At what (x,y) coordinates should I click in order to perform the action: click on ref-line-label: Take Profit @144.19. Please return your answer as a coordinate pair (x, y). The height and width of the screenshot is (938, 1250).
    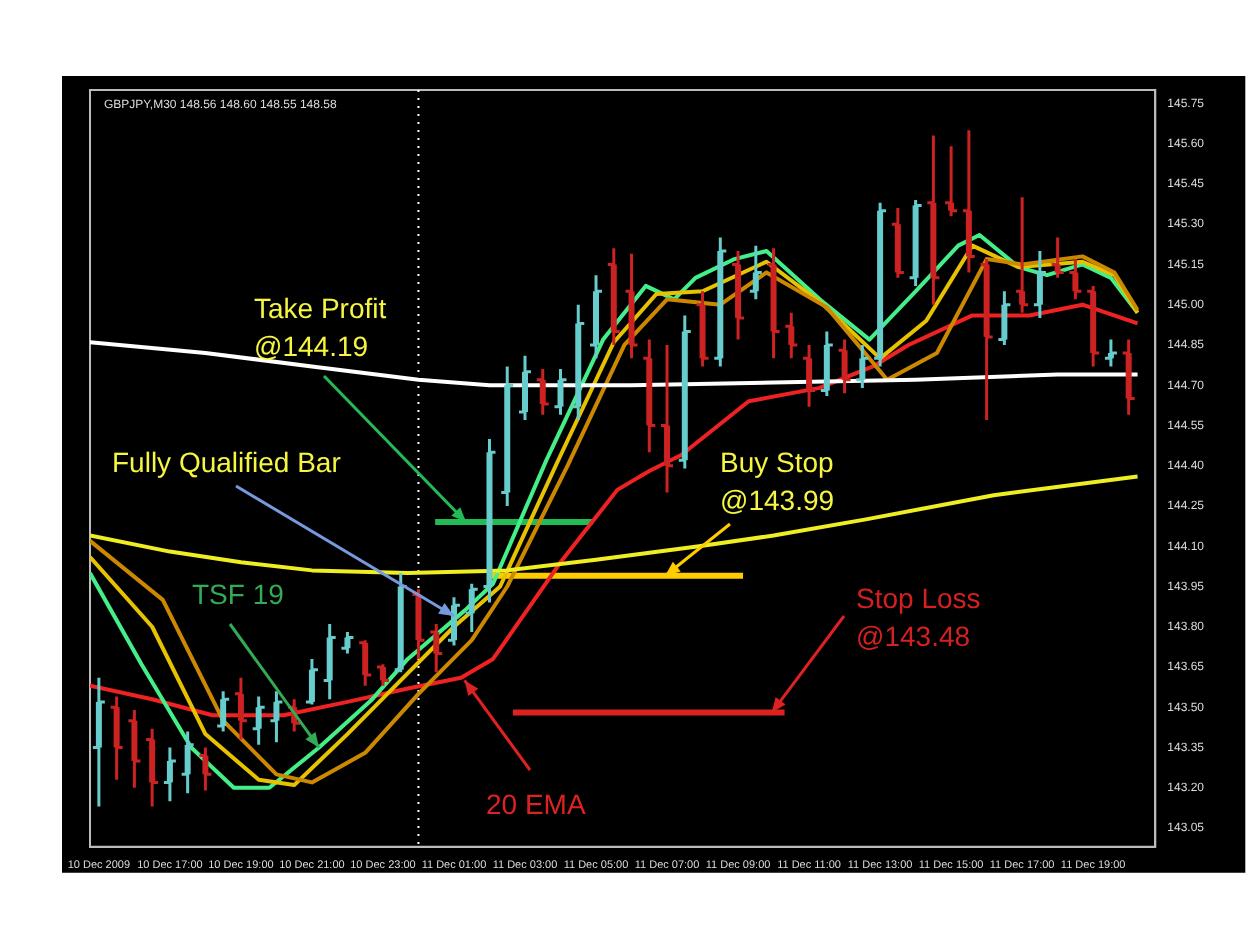
    Looking at the image, I should click on (321, 328).